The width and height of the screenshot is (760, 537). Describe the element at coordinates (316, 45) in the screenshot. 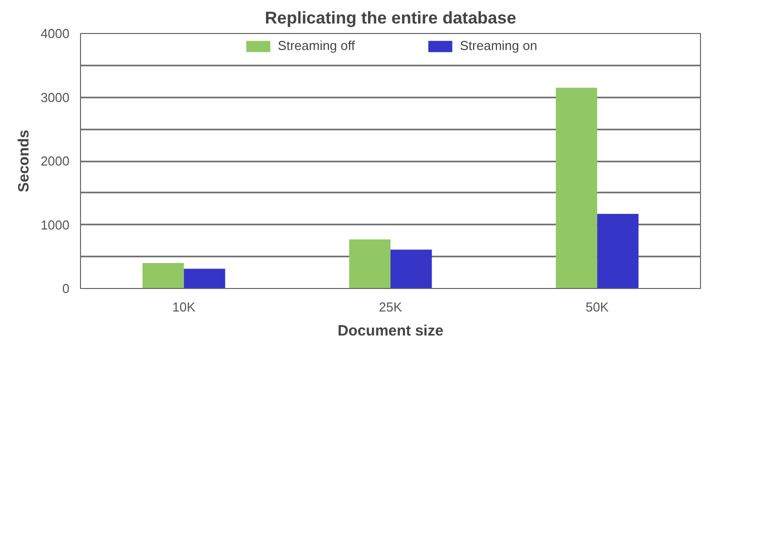

I see `legend-label: Streaming off` at that location.